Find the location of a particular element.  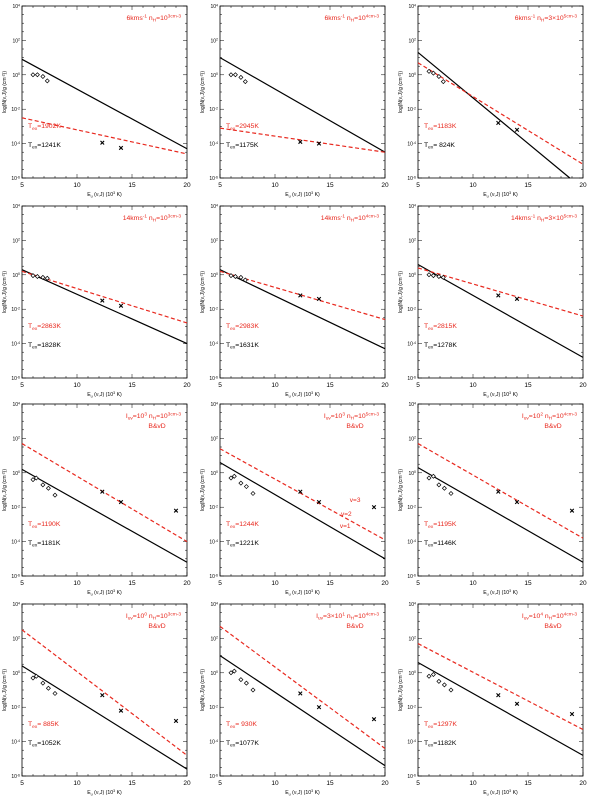

vibration-level-label: v=2 is located at coordinates (346, 514).